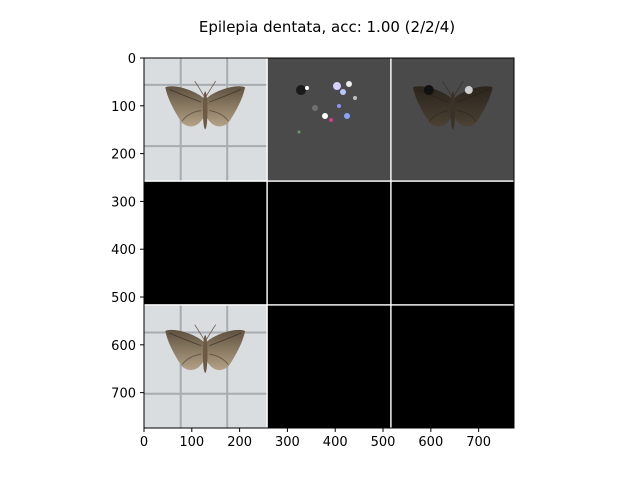 This screenshot has height=480, width=640. I want to click on y-tick-label: 100, so click(123, 107).